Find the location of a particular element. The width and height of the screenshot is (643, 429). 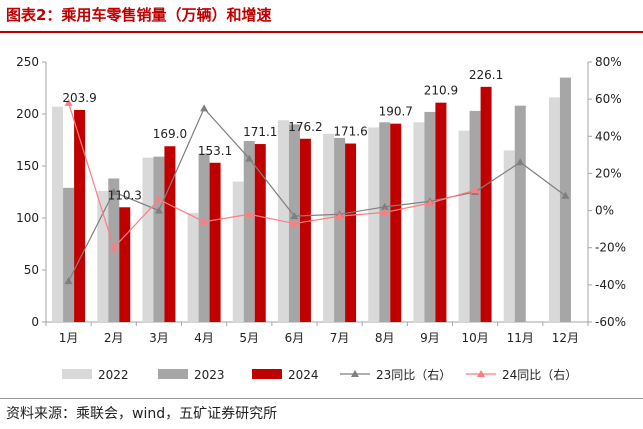

source-note: 资料来源：乘联会，wind，五矿证券研究所 is located at coordinates (142, 414).